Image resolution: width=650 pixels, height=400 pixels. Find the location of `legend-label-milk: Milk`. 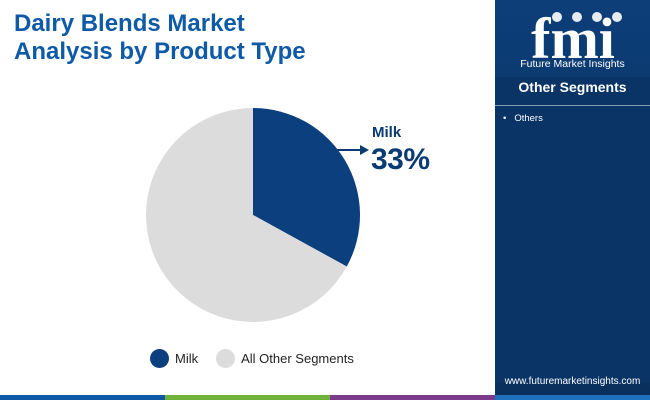

legend-label-milk: Milk is located at coordinates (187, 358).